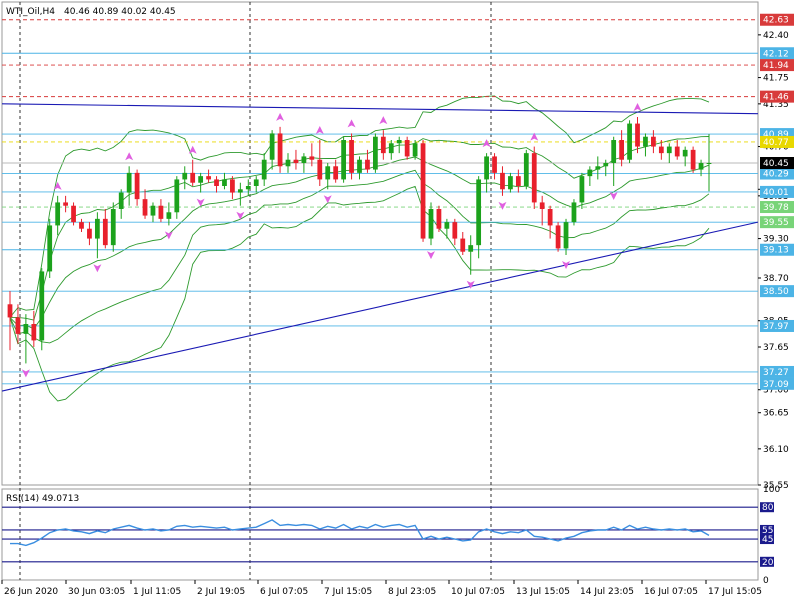  What do you see at coordinates (776, 486) in the screenshot?
I see `price-tick-label: 35.55` at bounding box center [776, 486].